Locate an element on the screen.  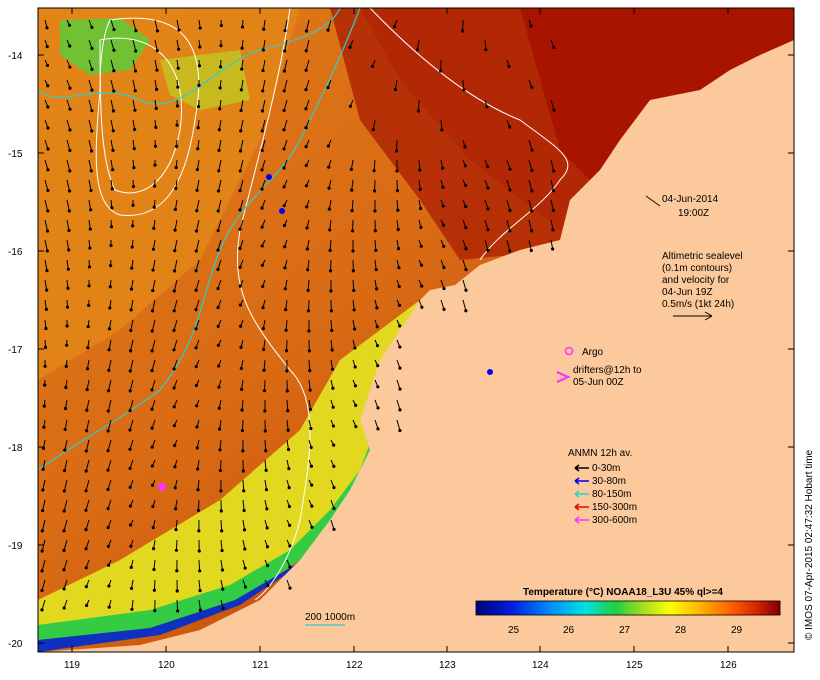
drifters-label-1: drifters@12h to is located at coordinates (607, 370).